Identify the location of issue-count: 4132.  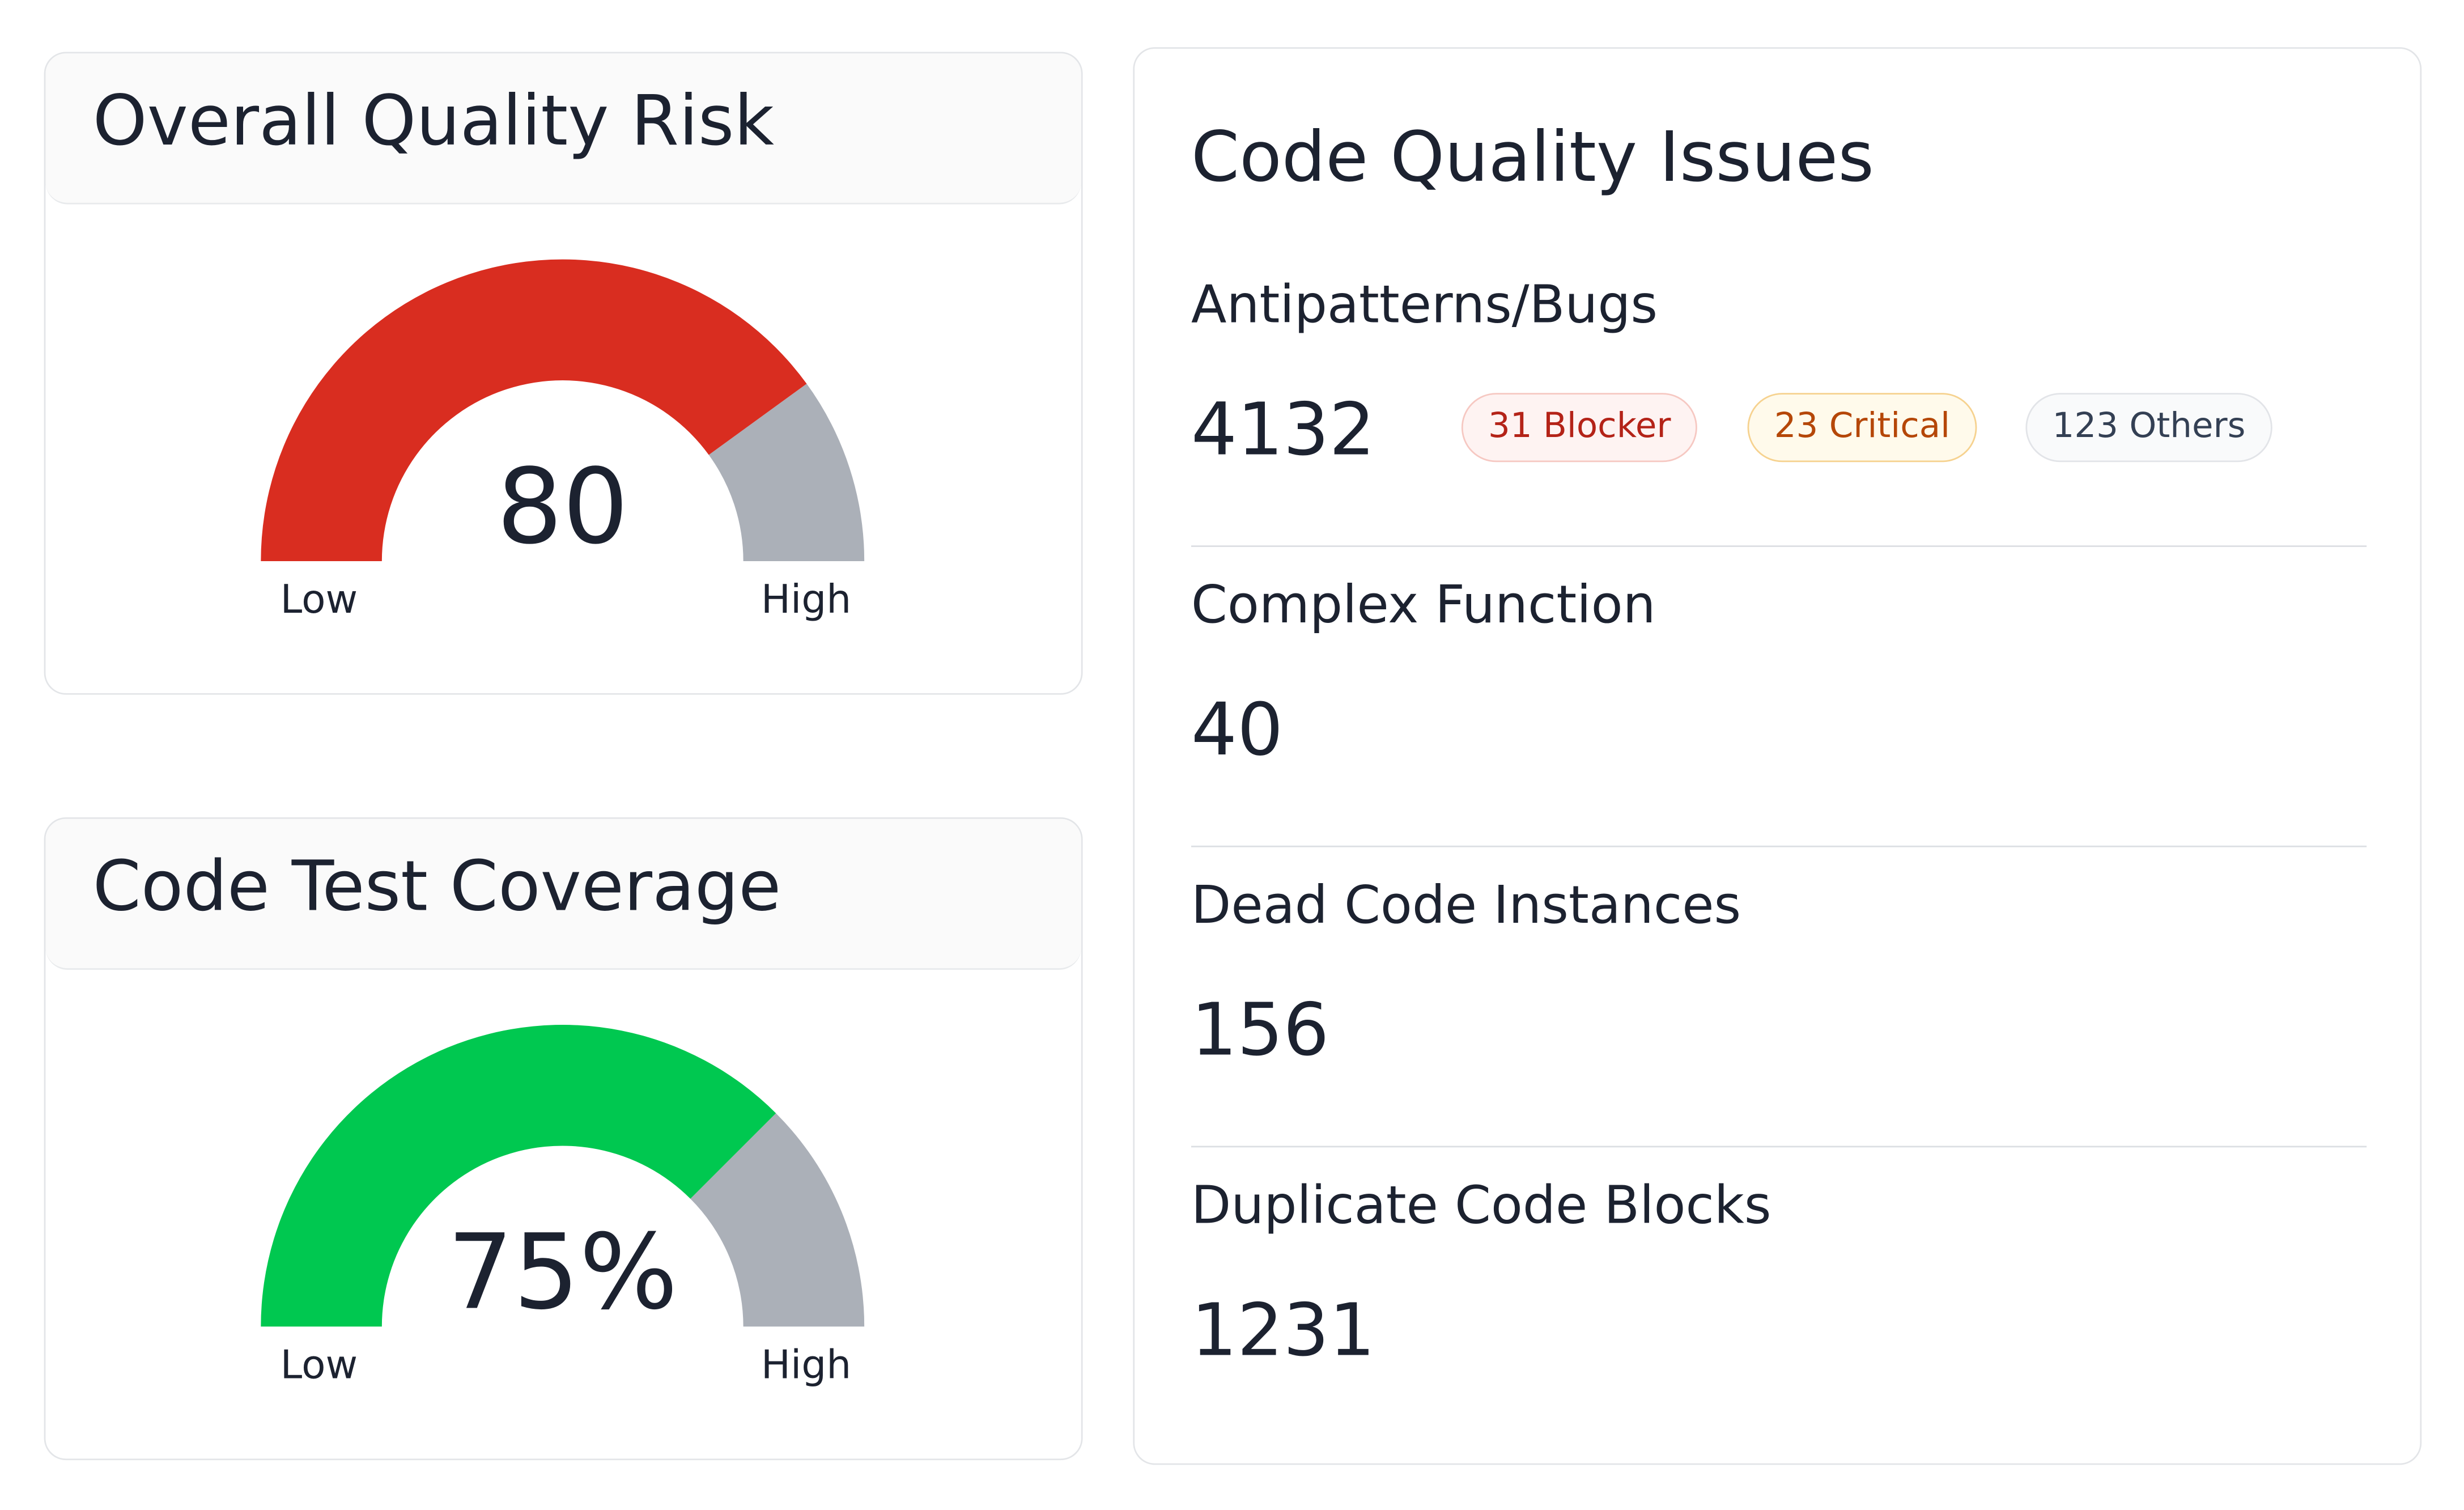
(1283, 429).